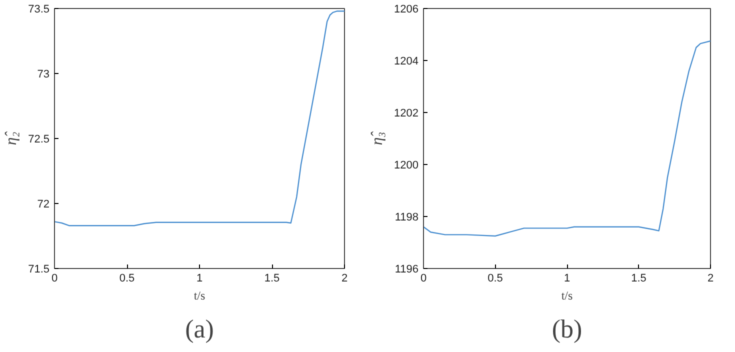 Image resolution: width=735 pixels, height=352 pixels. What do you see at coordinates (39, 140) in the screenshot?
I see `y-tick-label: 72.5` at bounding box center [39, 140].